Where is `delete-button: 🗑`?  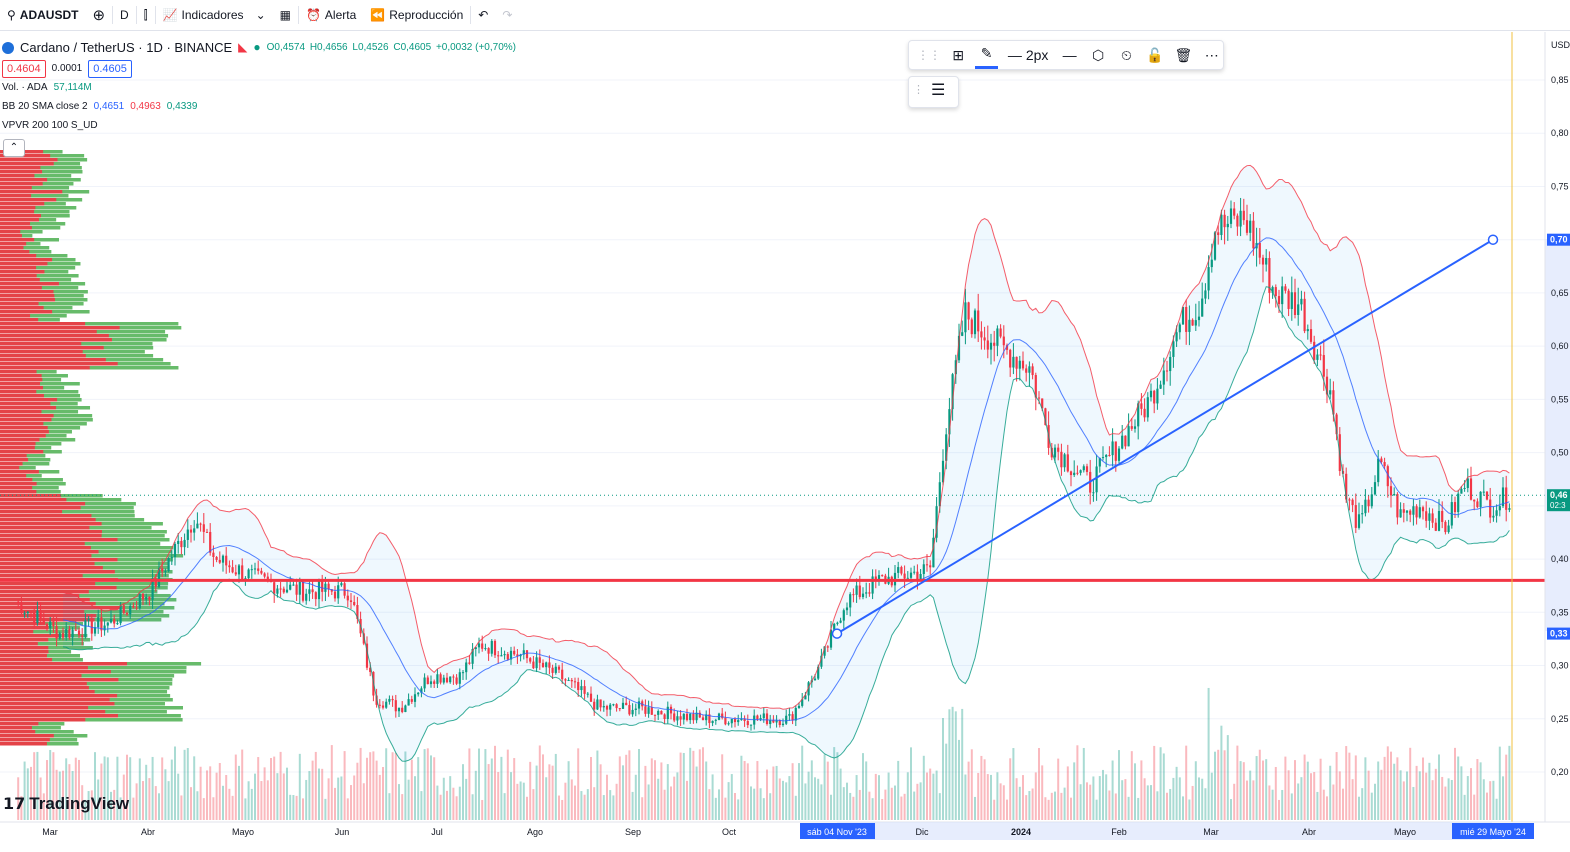 delete-button: 🗑 is located at coordinates (1183, 55).